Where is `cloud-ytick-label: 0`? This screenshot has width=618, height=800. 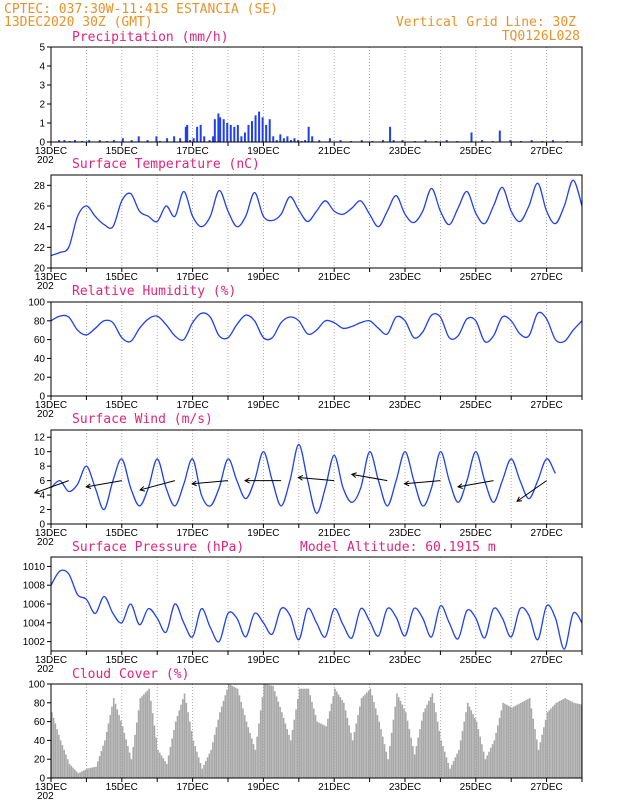 cloud-ytick-label: 0 is located at coordinates (42, 779).